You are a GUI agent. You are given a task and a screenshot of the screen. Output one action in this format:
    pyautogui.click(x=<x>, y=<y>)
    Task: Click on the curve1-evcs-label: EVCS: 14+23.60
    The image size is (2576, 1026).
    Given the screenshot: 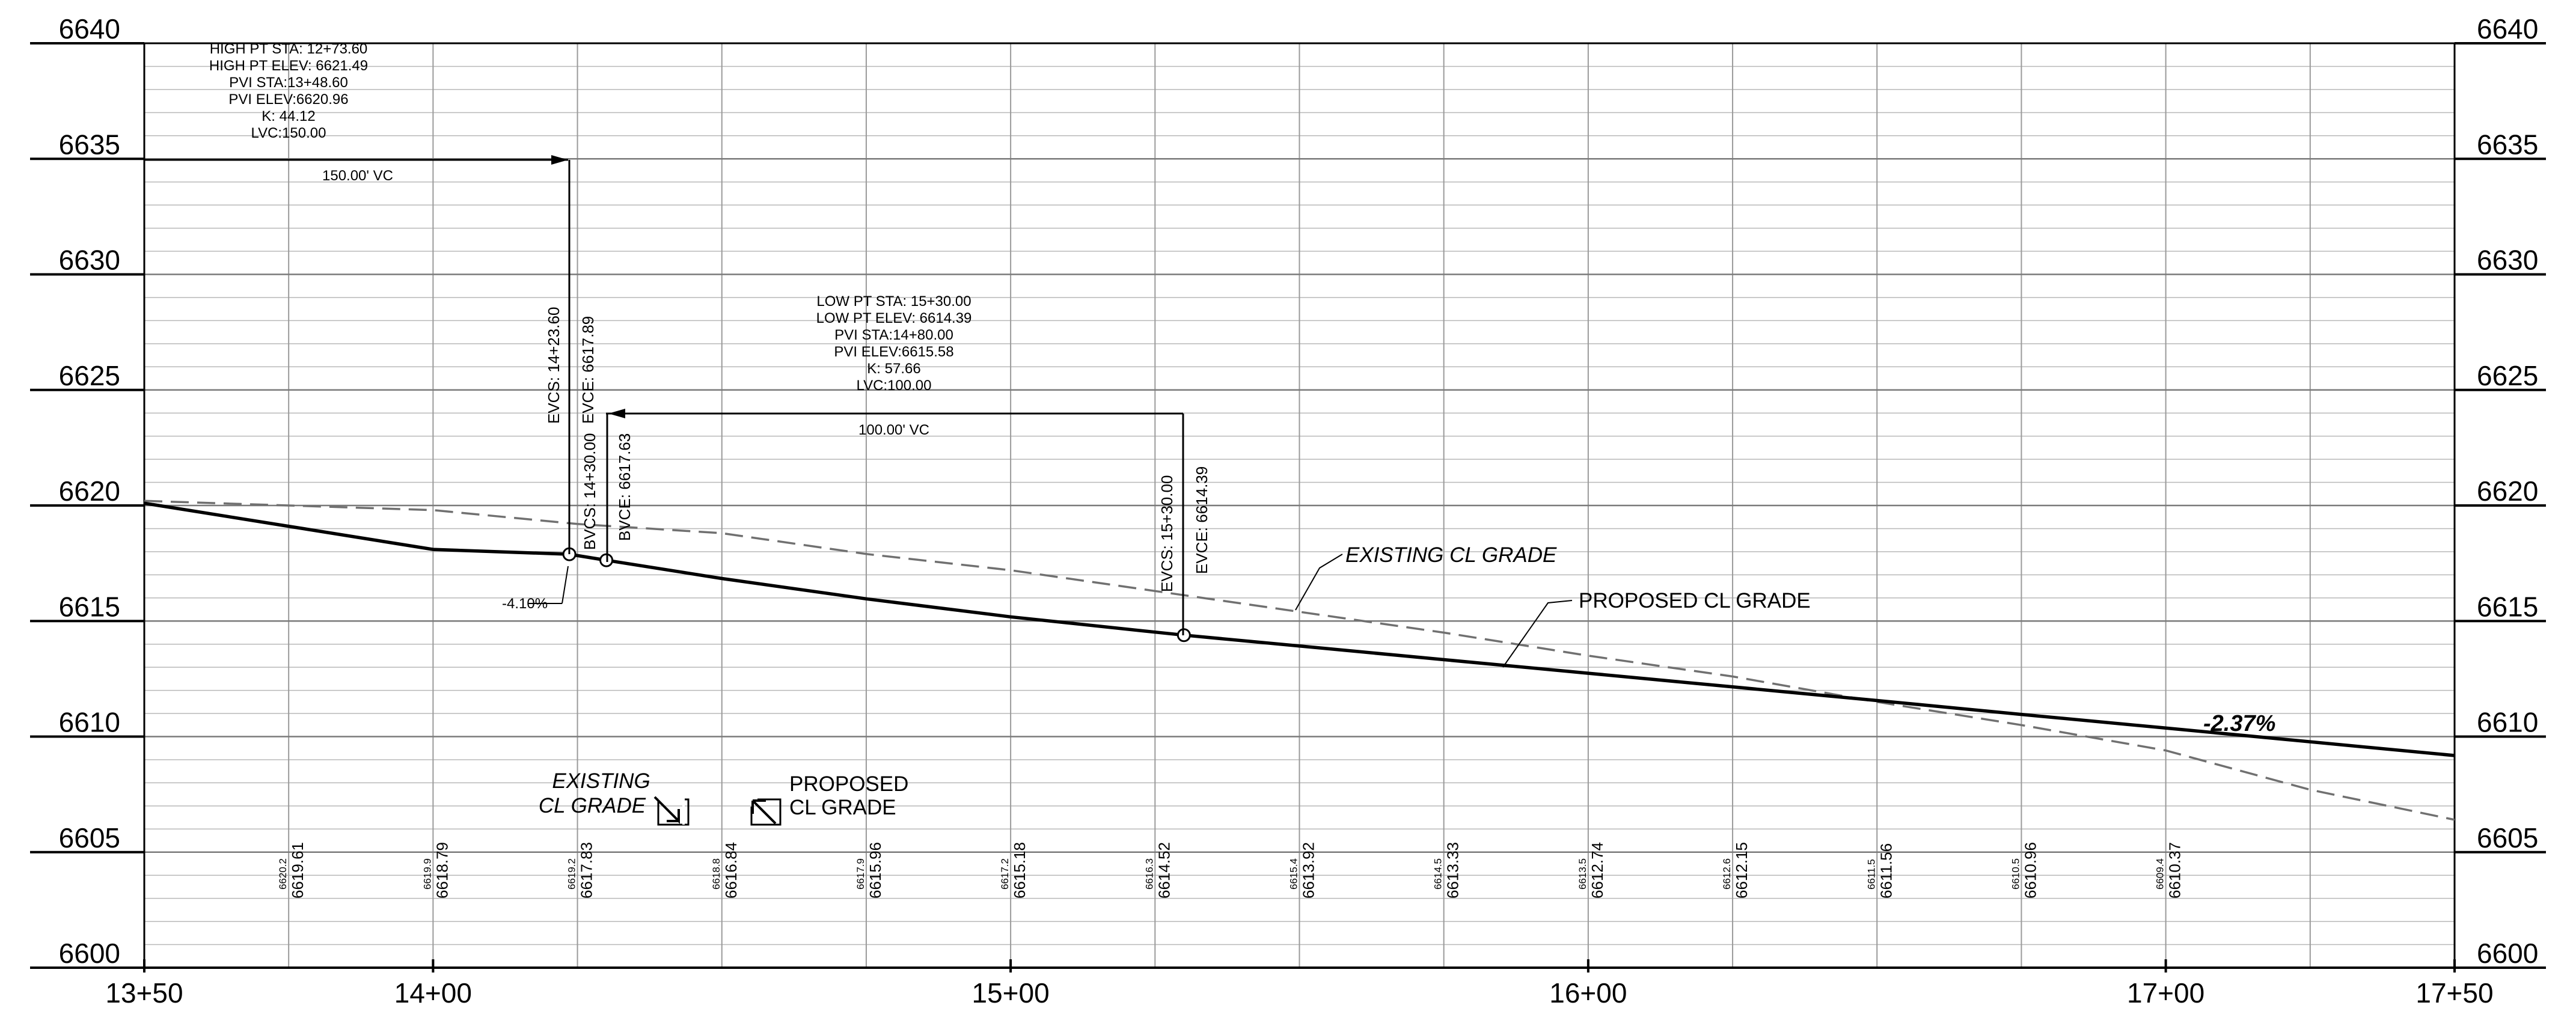 What is the action you would take?
    pyautogui.click(x=554, y=365)
    